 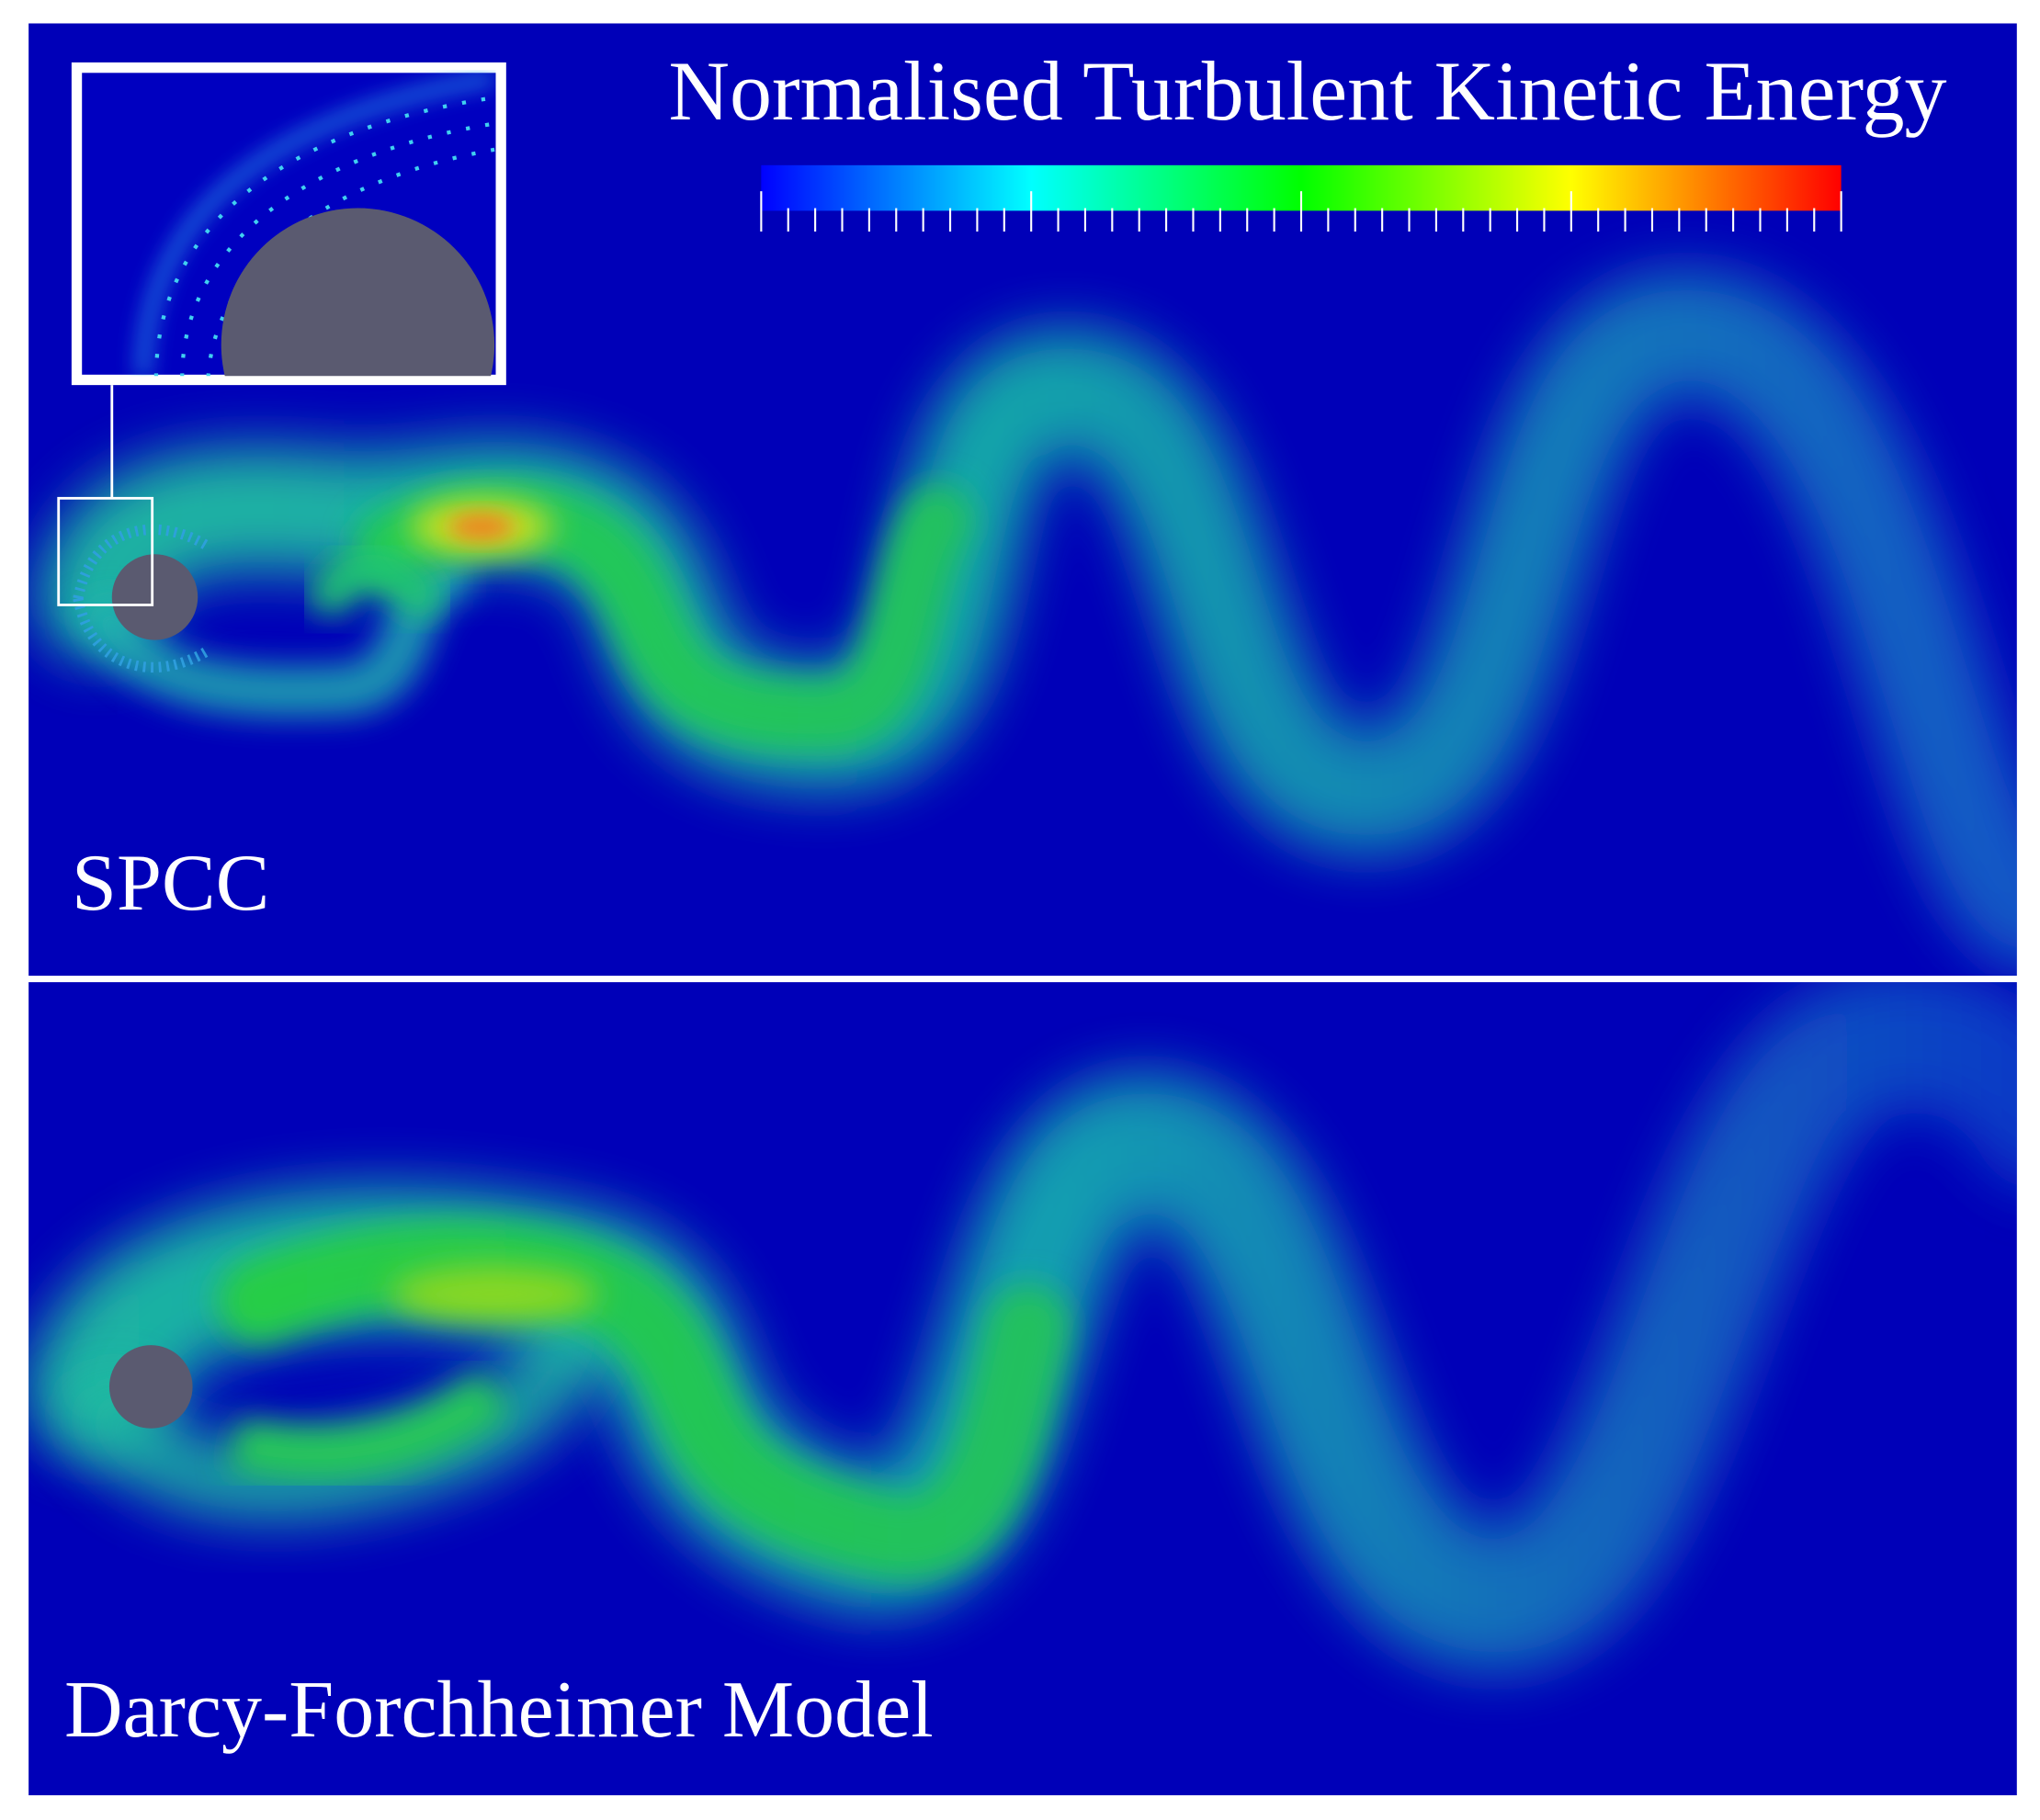 What do you see at coordinates (1308, 91) in the screenshot?
I see `title: Normalised Turbulent Kinetic Energy` at bounding box center [1308, 91].